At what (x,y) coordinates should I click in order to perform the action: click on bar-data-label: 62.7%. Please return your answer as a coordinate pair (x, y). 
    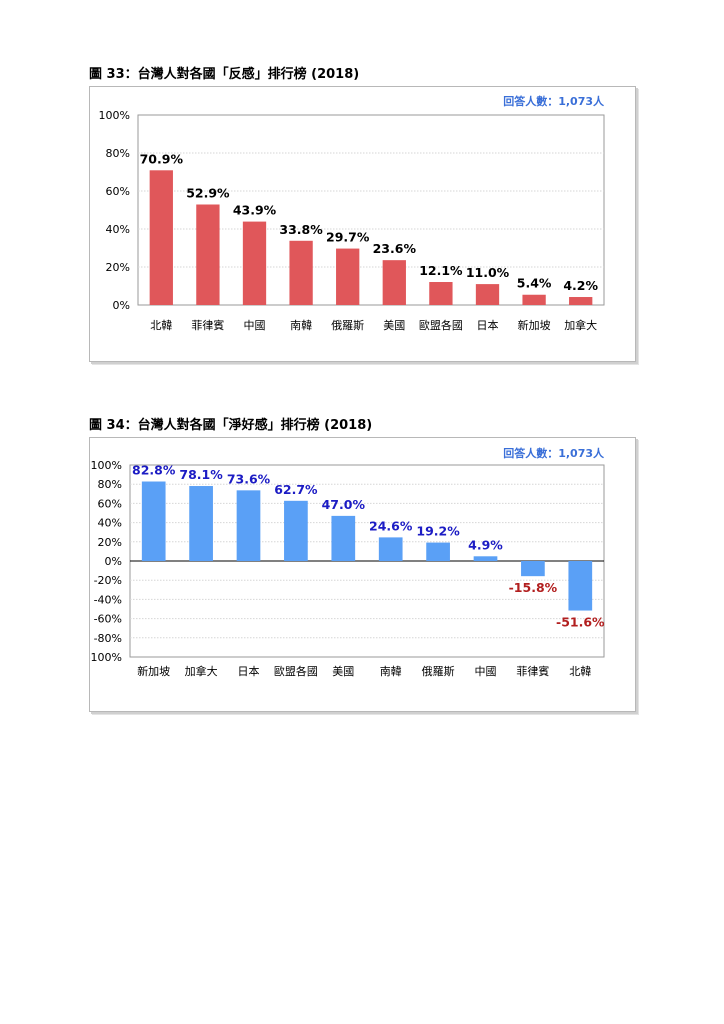
    Looking at the image, I should click on (296, 489).